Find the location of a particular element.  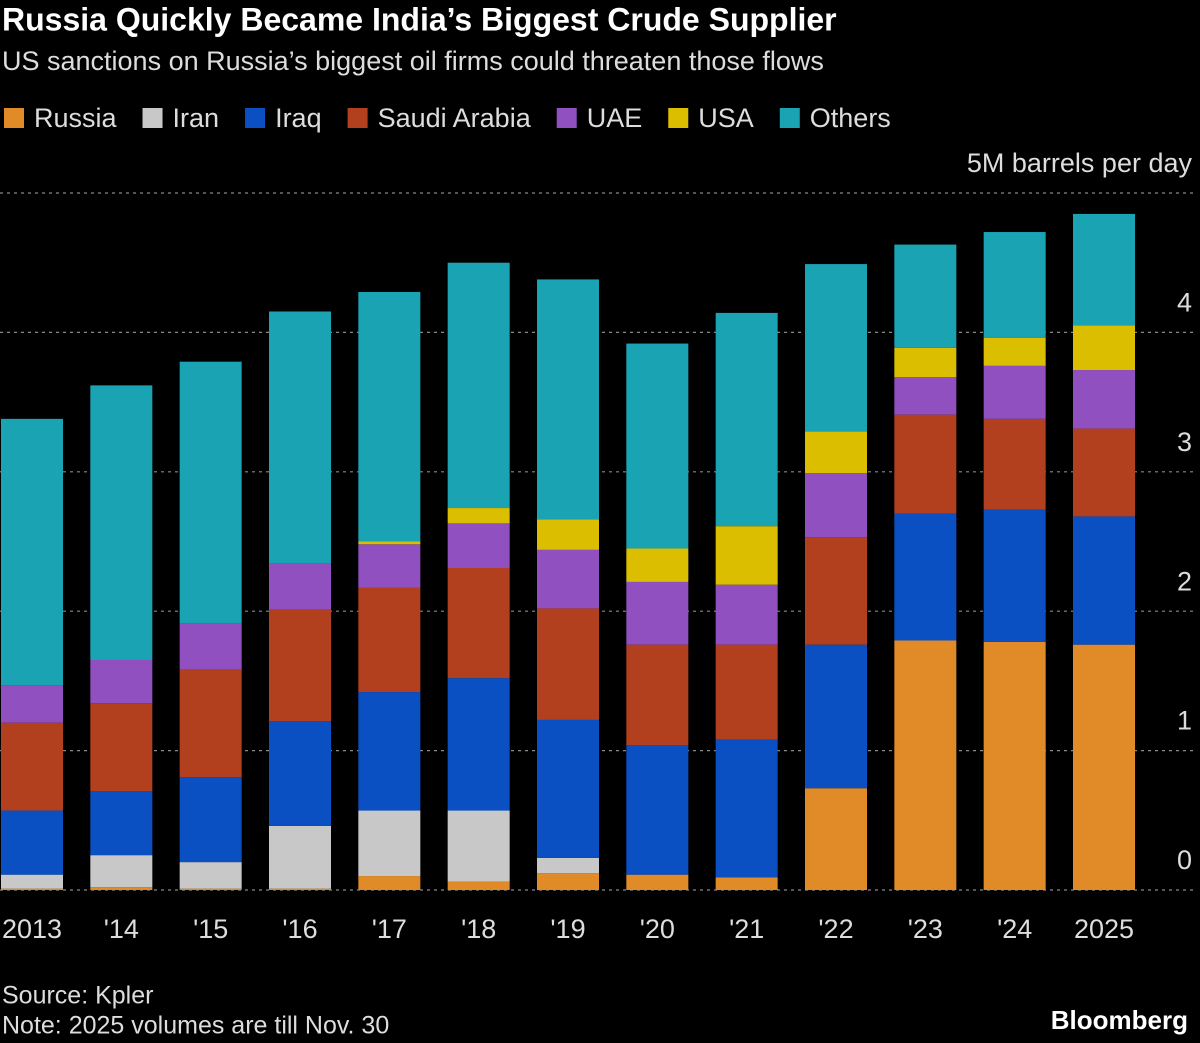

legend: Russia Iran Iraq Saudi Arabia UAE USA Others is located at coordinates (447, 118).